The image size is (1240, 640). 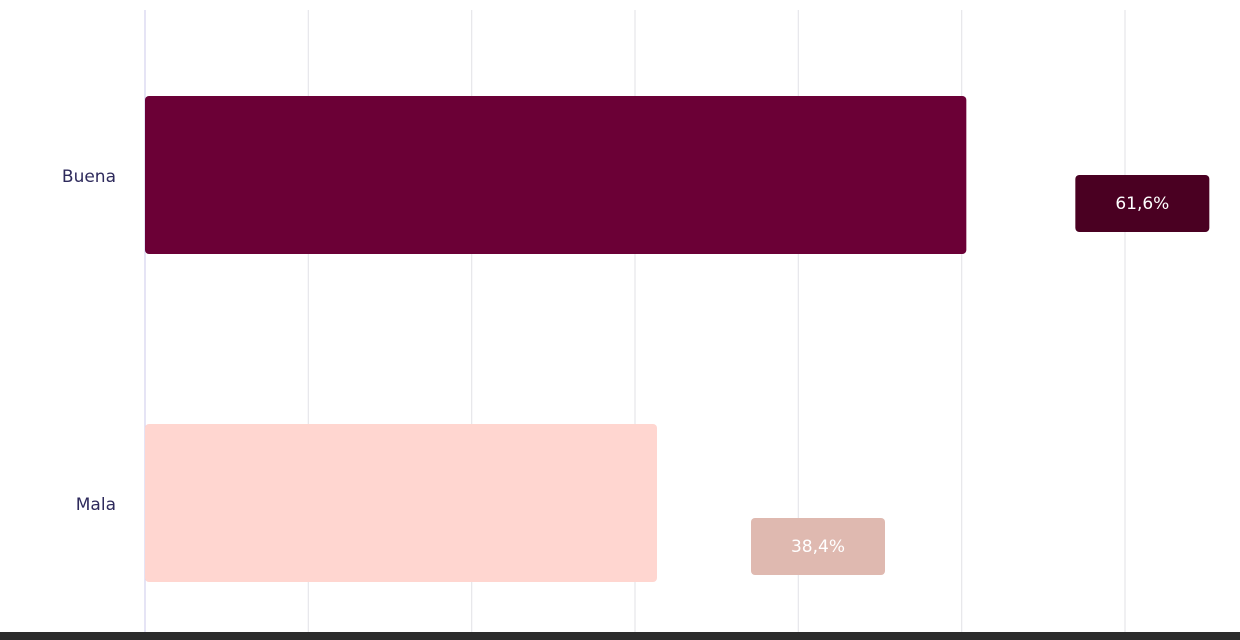 I want to click on value-label: 38,4%, so click(x=818, y=547).